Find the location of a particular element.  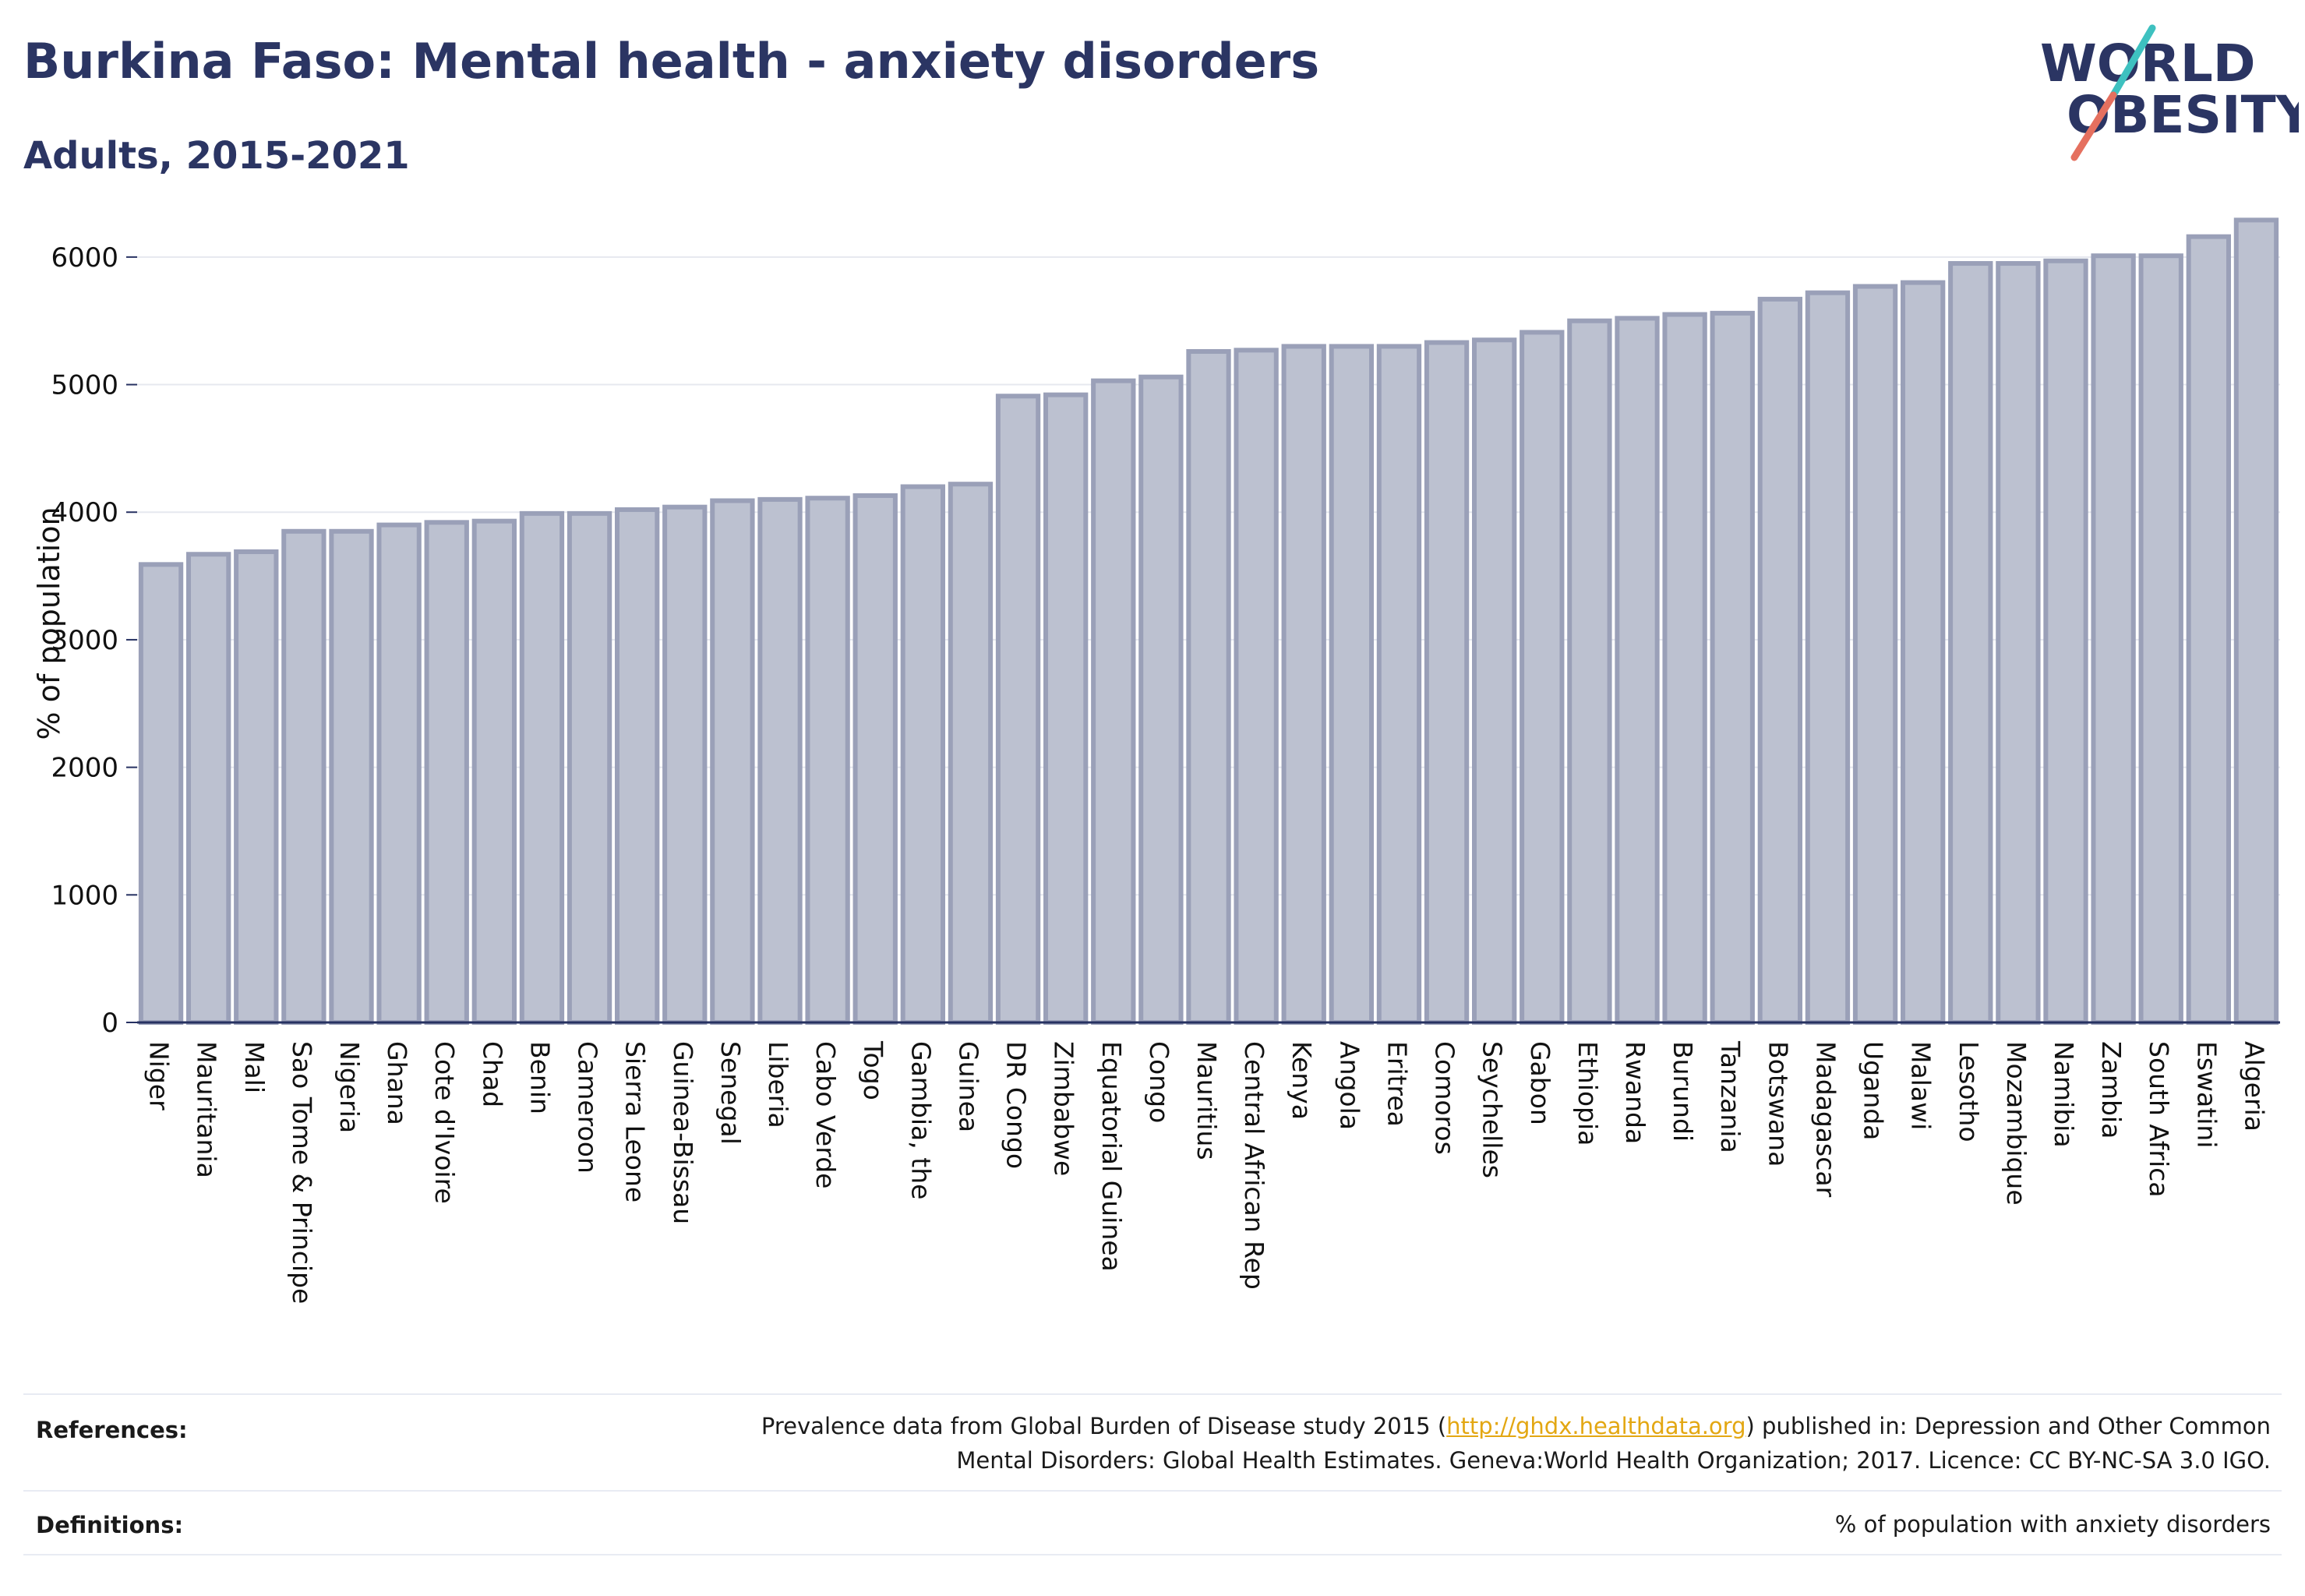

x-tick-label: Mozambique is located at coordinates (2016, 1123).